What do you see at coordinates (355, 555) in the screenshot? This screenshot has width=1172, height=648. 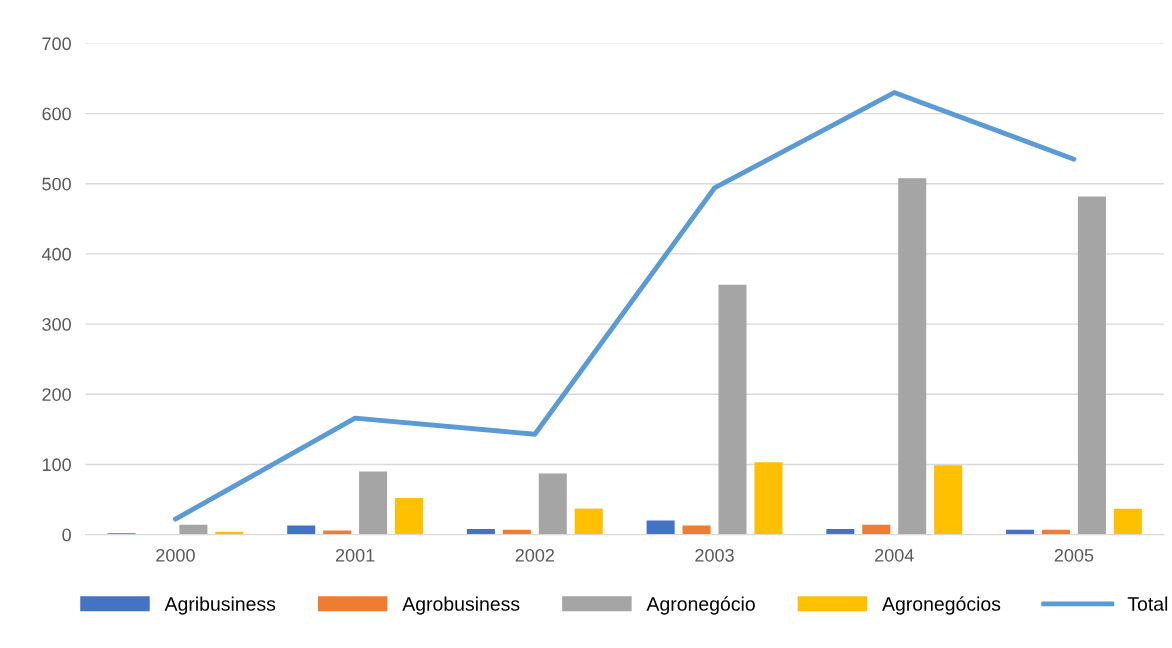 I see `x-tick-label: 2001` at bounding box center [355, 555].